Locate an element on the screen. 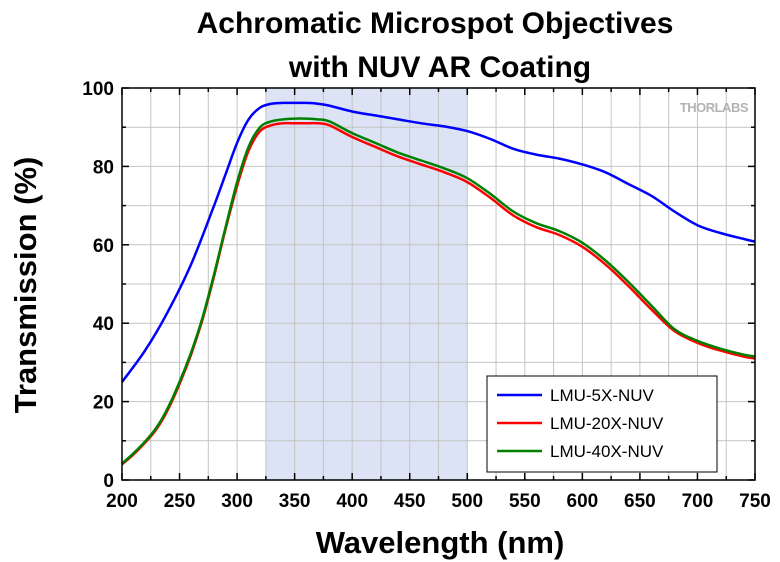 The image size is (780, 562). x-tick-label: 450 is located at coordinates (410, 501).